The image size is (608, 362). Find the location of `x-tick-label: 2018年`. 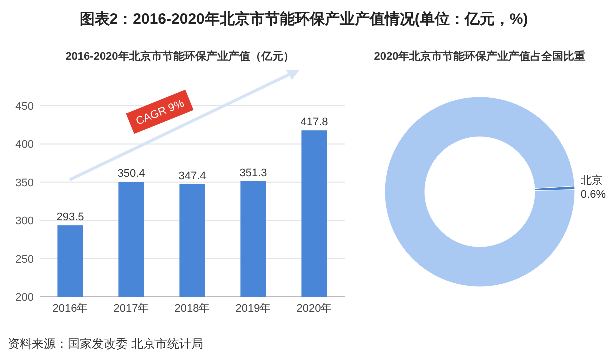

x-tick-label: 2018年 is located at coordinates (192, 309).